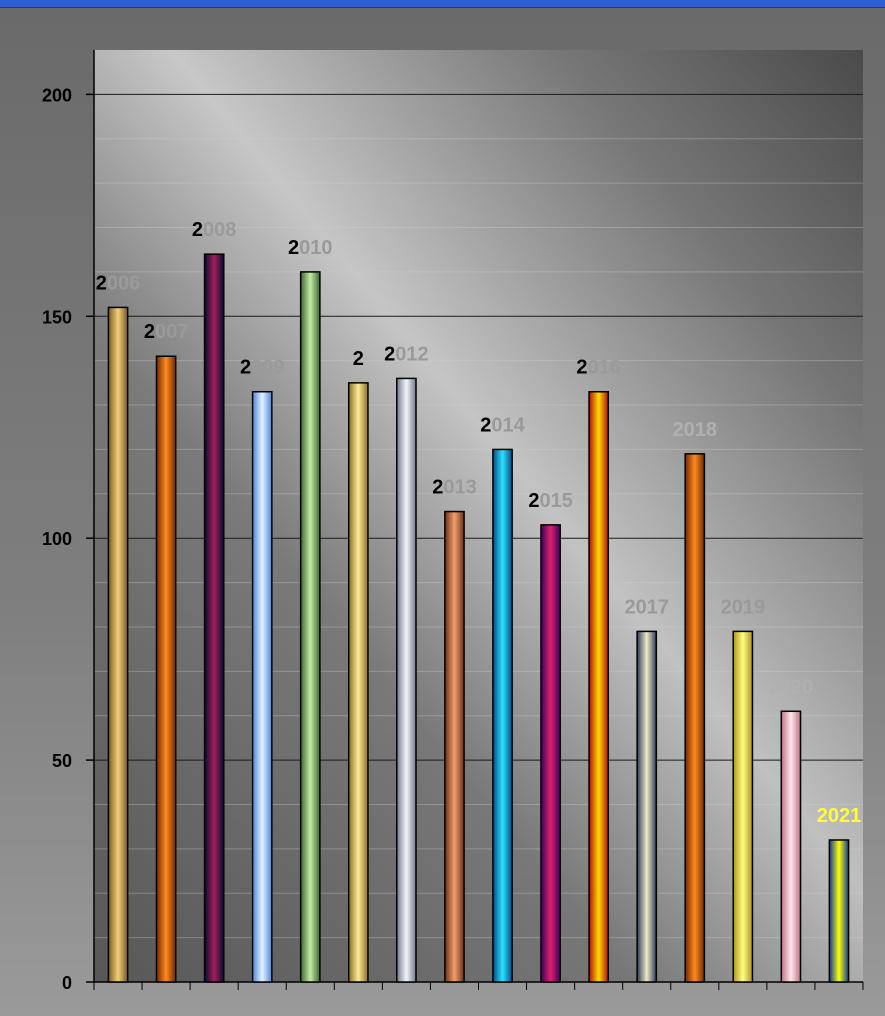 This screenshot has width=885, height=1016. What do you see at coordinates (57, 95) in the screenshot?
I see `y-tick-label: 200` at bounding box center [57, 95].